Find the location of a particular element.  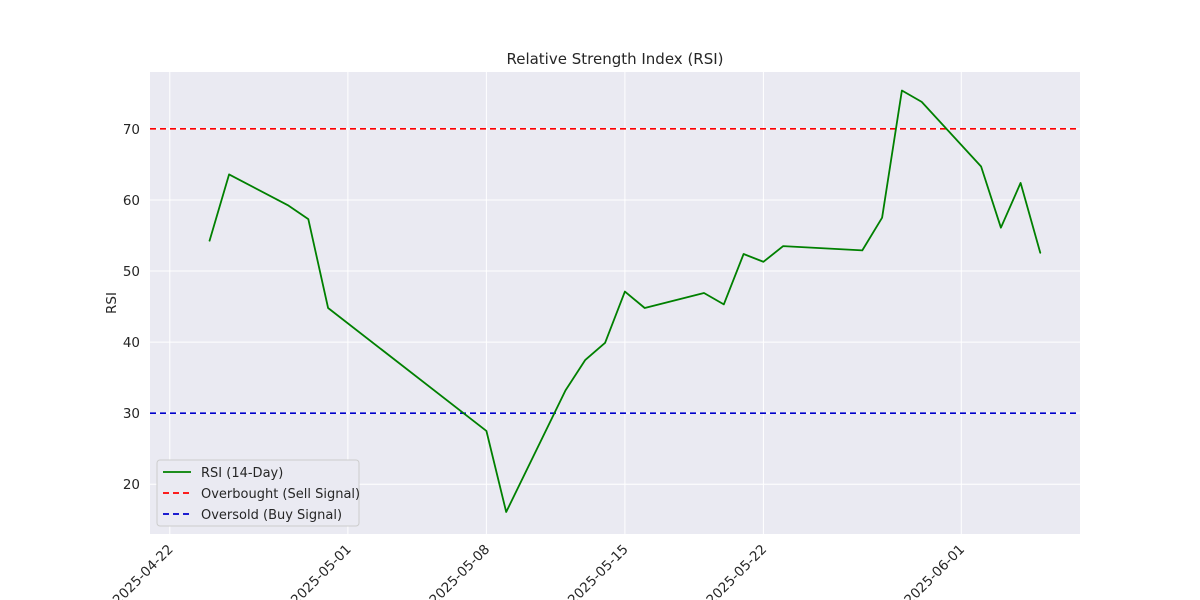

y-axis-label: RSI is located at coordinates (112, 303).